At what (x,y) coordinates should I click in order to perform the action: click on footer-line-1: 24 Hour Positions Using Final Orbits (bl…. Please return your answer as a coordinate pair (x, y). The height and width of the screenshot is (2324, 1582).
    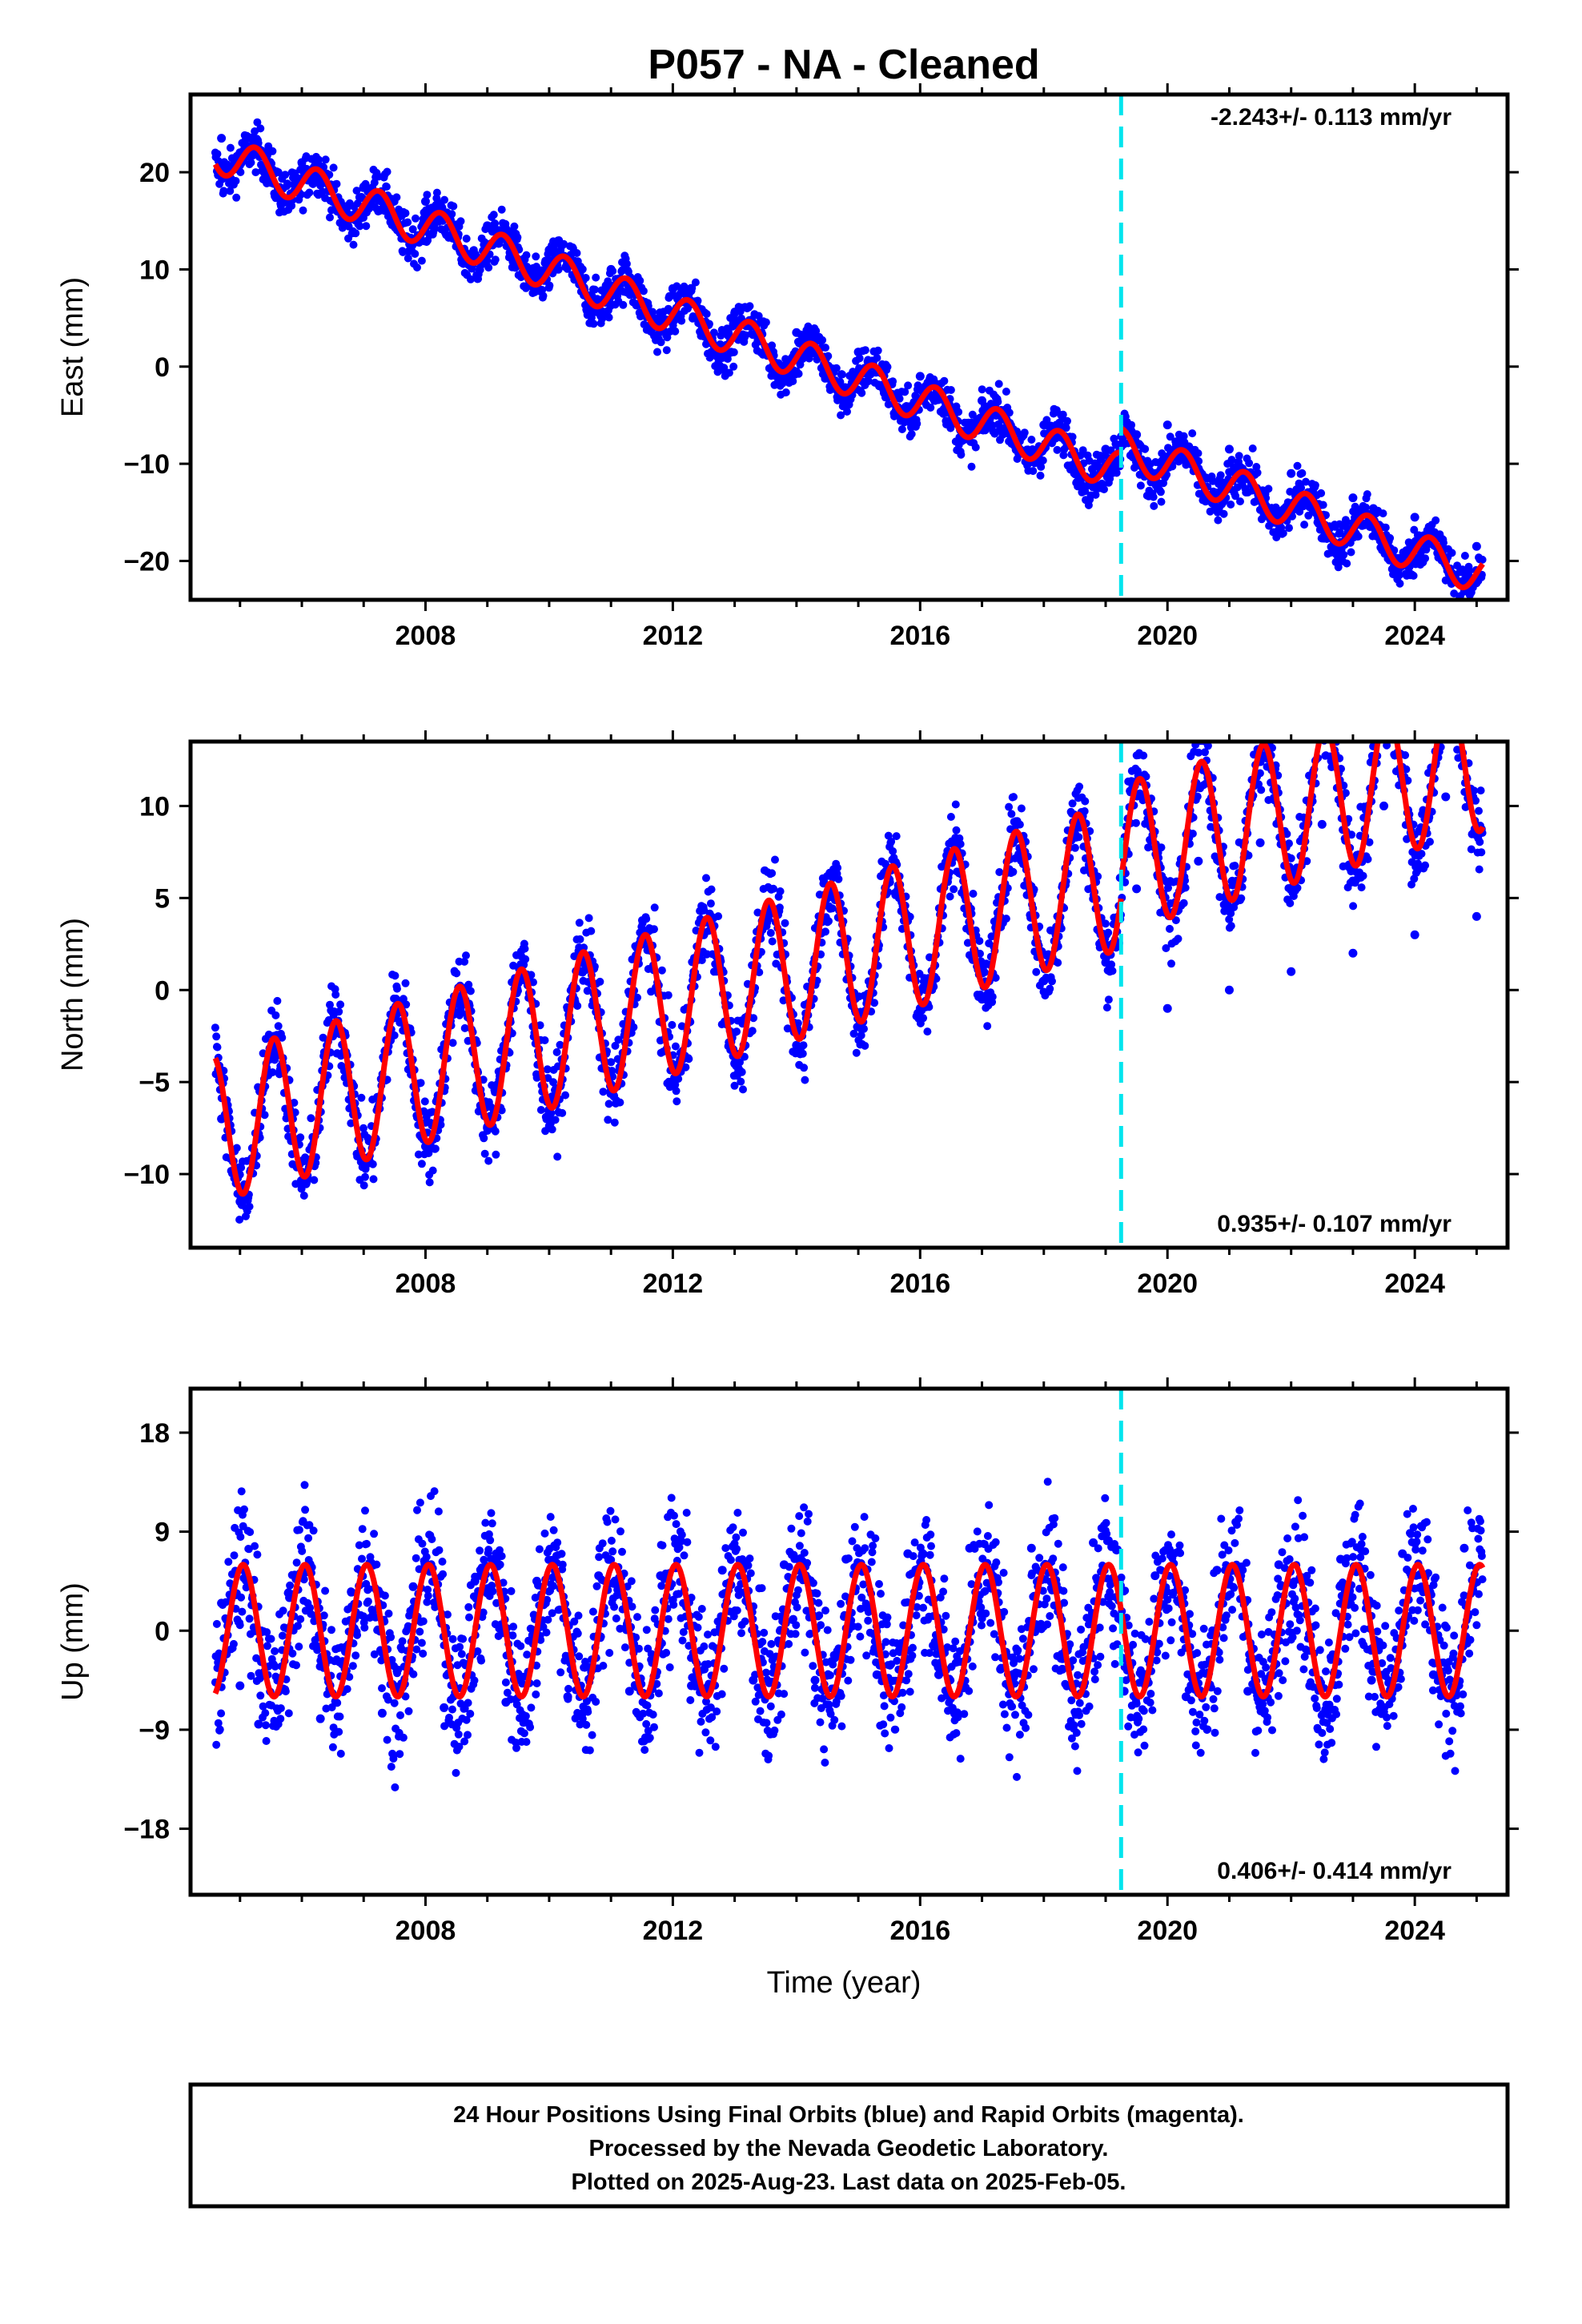
    Looking at the image, I should click on (848, 2115).